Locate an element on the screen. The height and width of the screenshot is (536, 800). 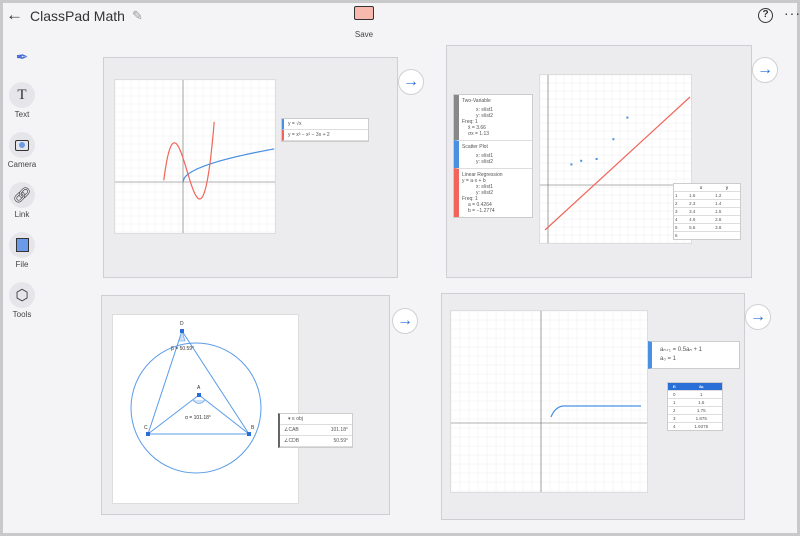
measure-label: ∠CAB is located at coordinates (291, 430).